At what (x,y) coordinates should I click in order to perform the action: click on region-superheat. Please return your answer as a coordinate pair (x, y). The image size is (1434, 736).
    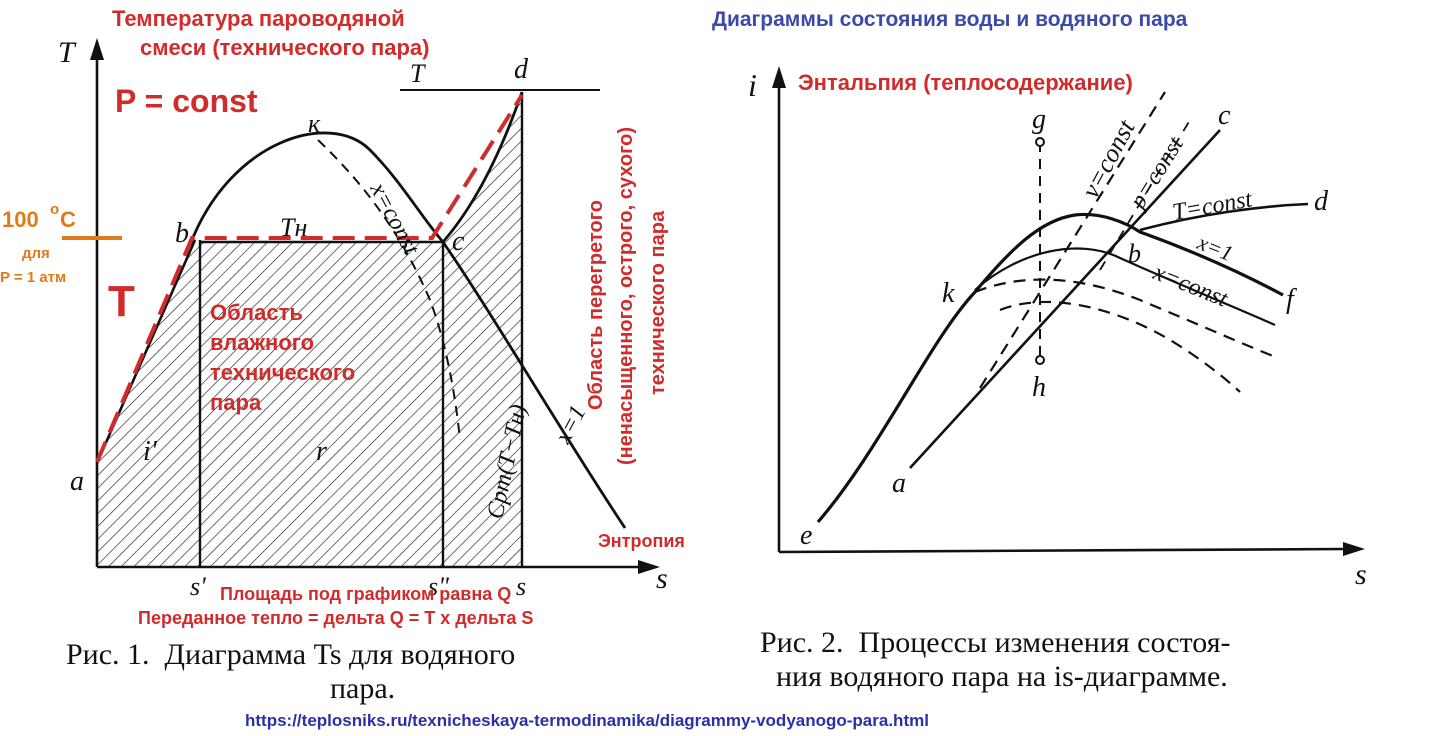
    Looking at the image, I should click on (482, 329).